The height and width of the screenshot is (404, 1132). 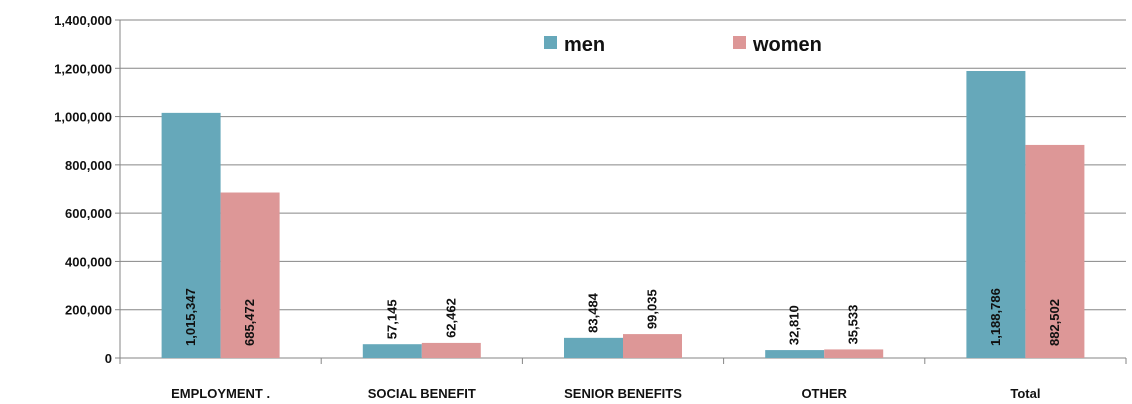 What do you see at coordinates (88, 165) in the screenshot?
I see `y-tick-label: 800,000` at bounding box center [88, 165].